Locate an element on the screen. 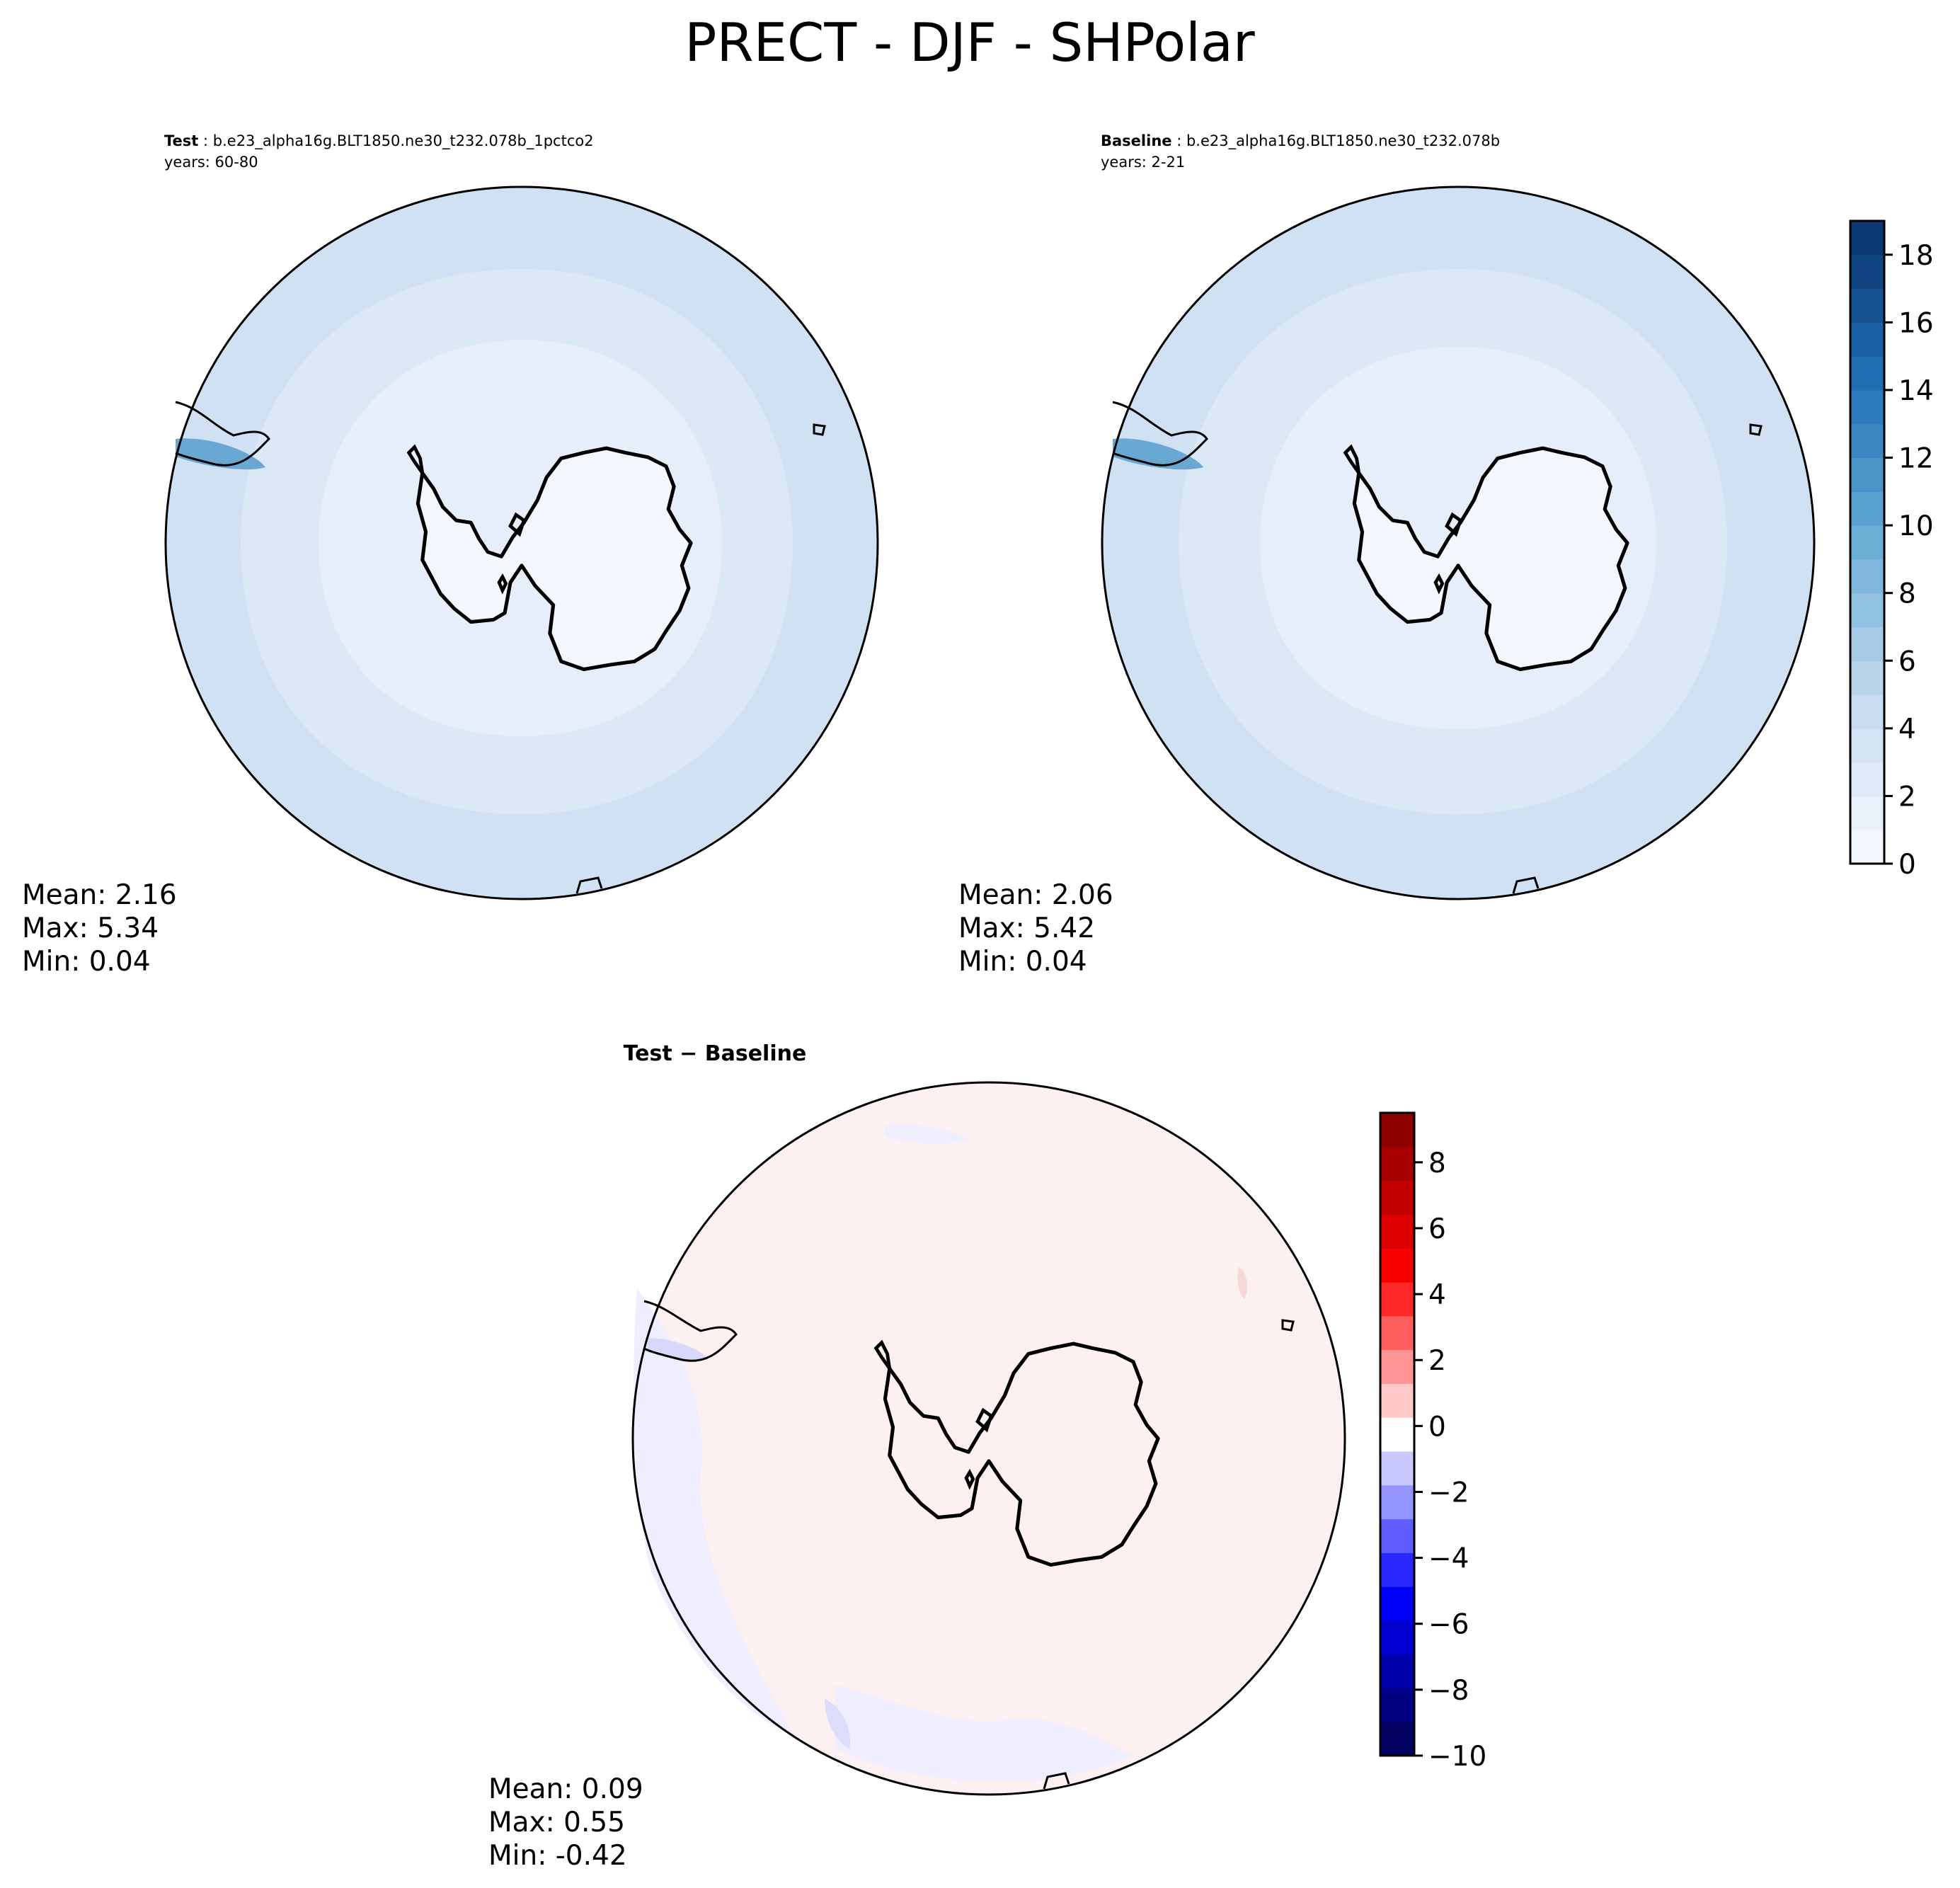 The width and height of the screenshot is (1960, 1888). colorbar-precip-tick-label: 12 is located at coordinates (1916, 459).